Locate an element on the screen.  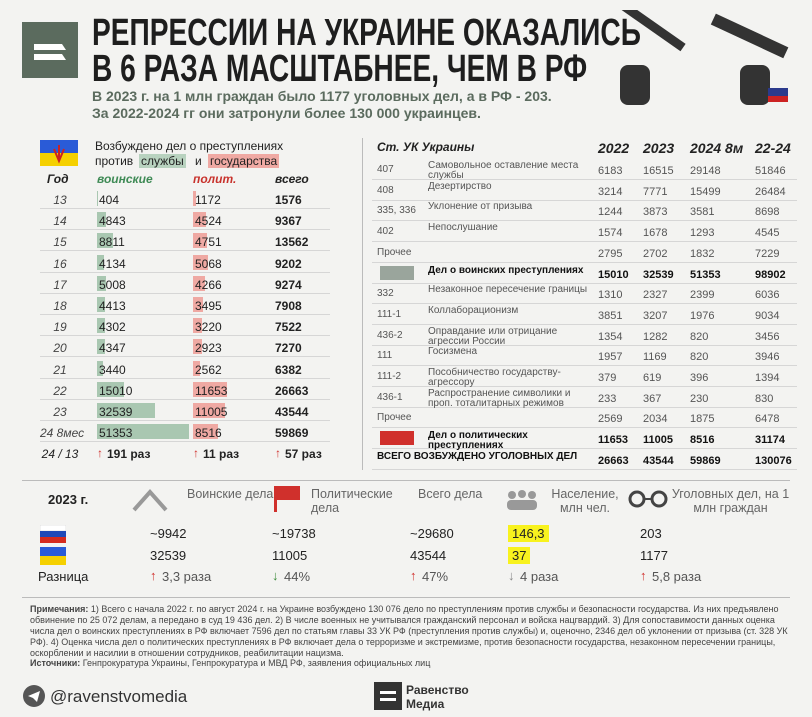
year: 19 is located at coordinates (60, 327).